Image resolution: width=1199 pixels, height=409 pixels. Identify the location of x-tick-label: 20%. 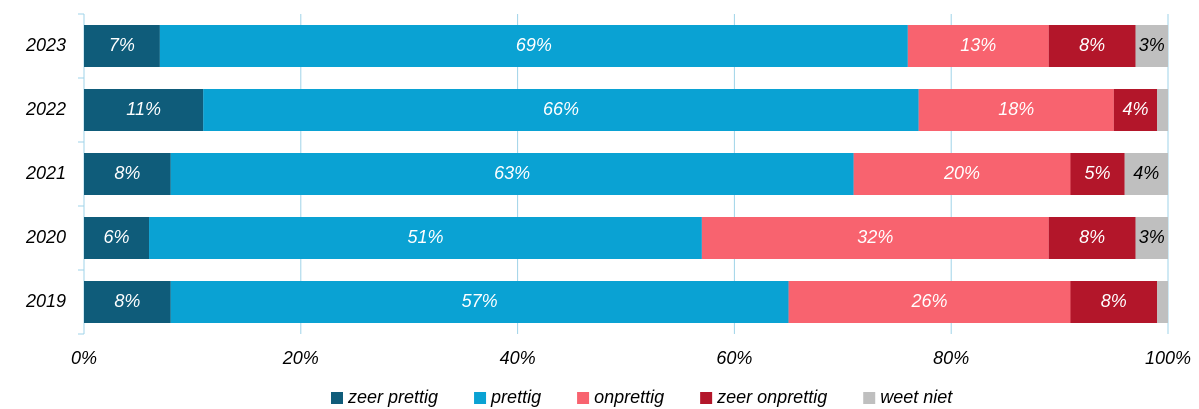
(300, 358).